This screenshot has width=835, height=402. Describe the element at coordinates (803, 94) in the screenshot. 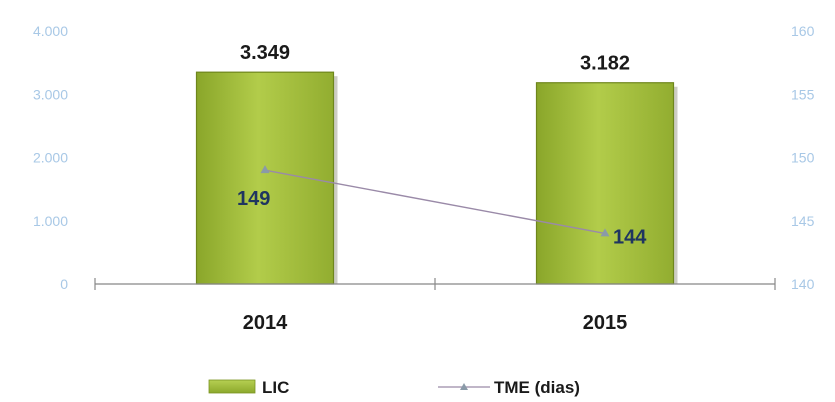

I see `right-axis-tick-label: 155` at that location.